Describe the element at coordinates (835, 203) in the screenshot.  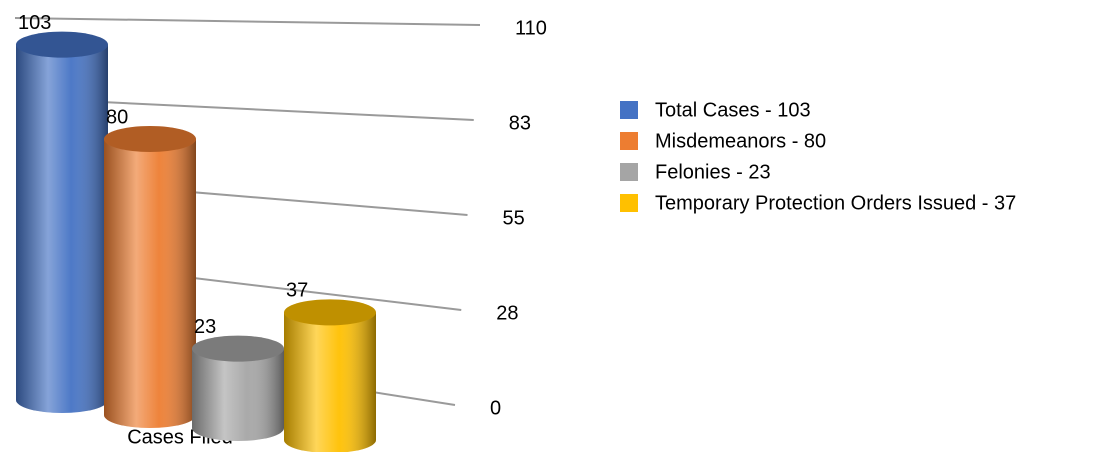
I see `legend-label: Temporary Protection Orders Issued - 37` at that location.